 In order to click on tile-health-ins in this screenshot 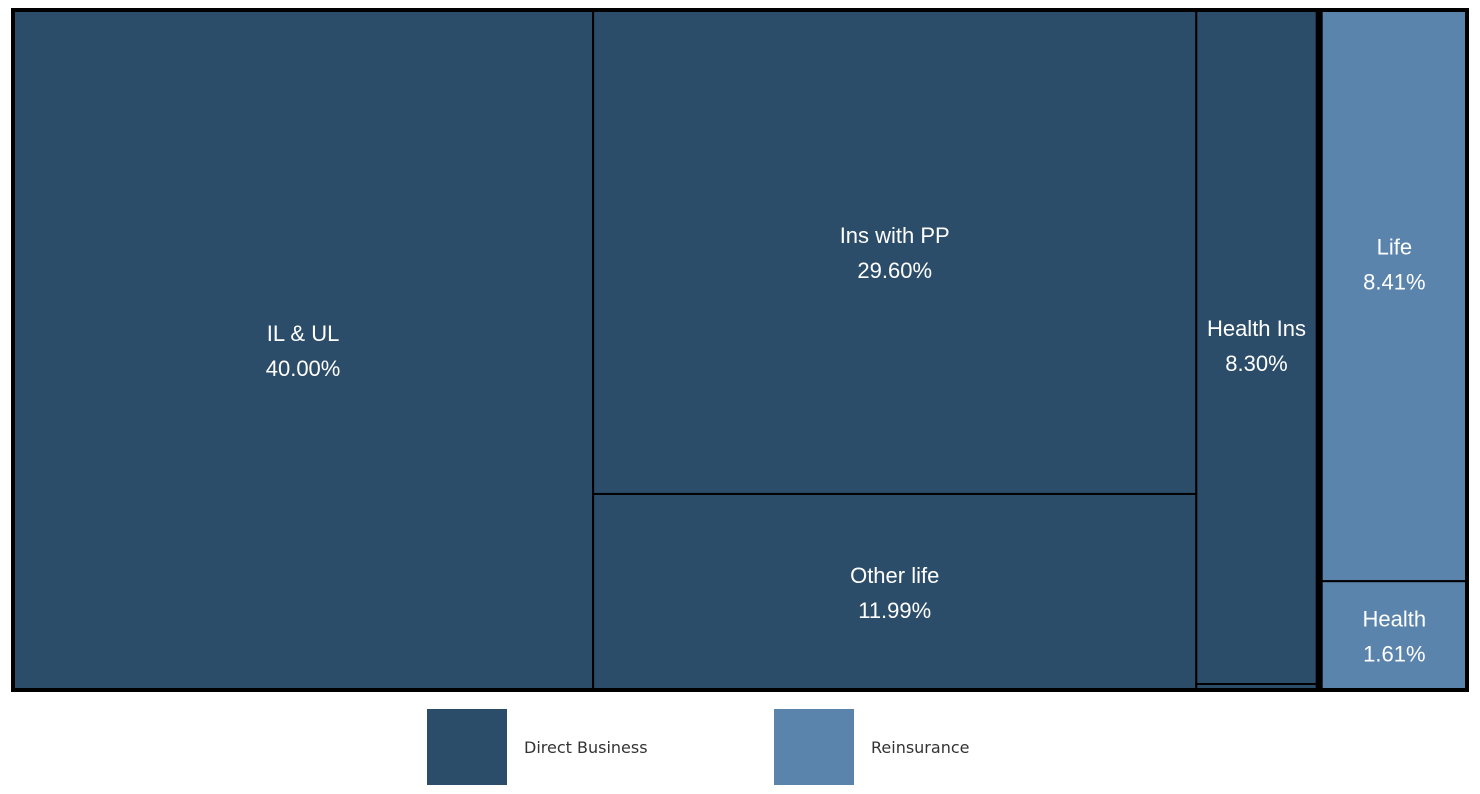, I will do `click(1256, 347)`.